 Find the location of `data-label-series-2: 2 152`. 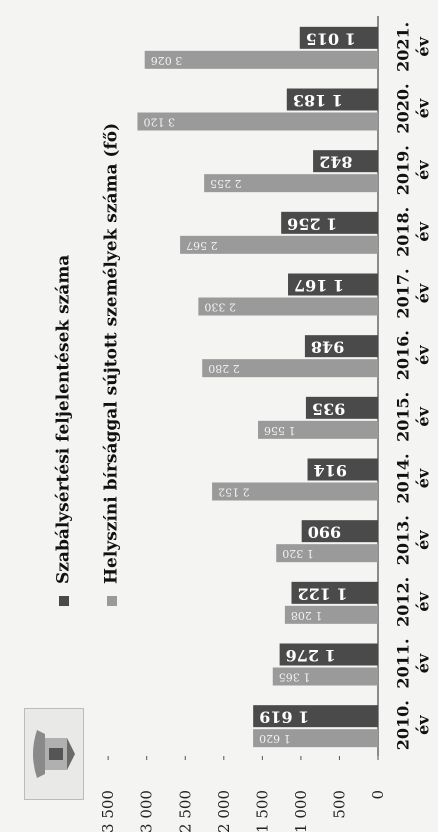

data-label-series-2: 2 152 is located at coordinates (234, 492).